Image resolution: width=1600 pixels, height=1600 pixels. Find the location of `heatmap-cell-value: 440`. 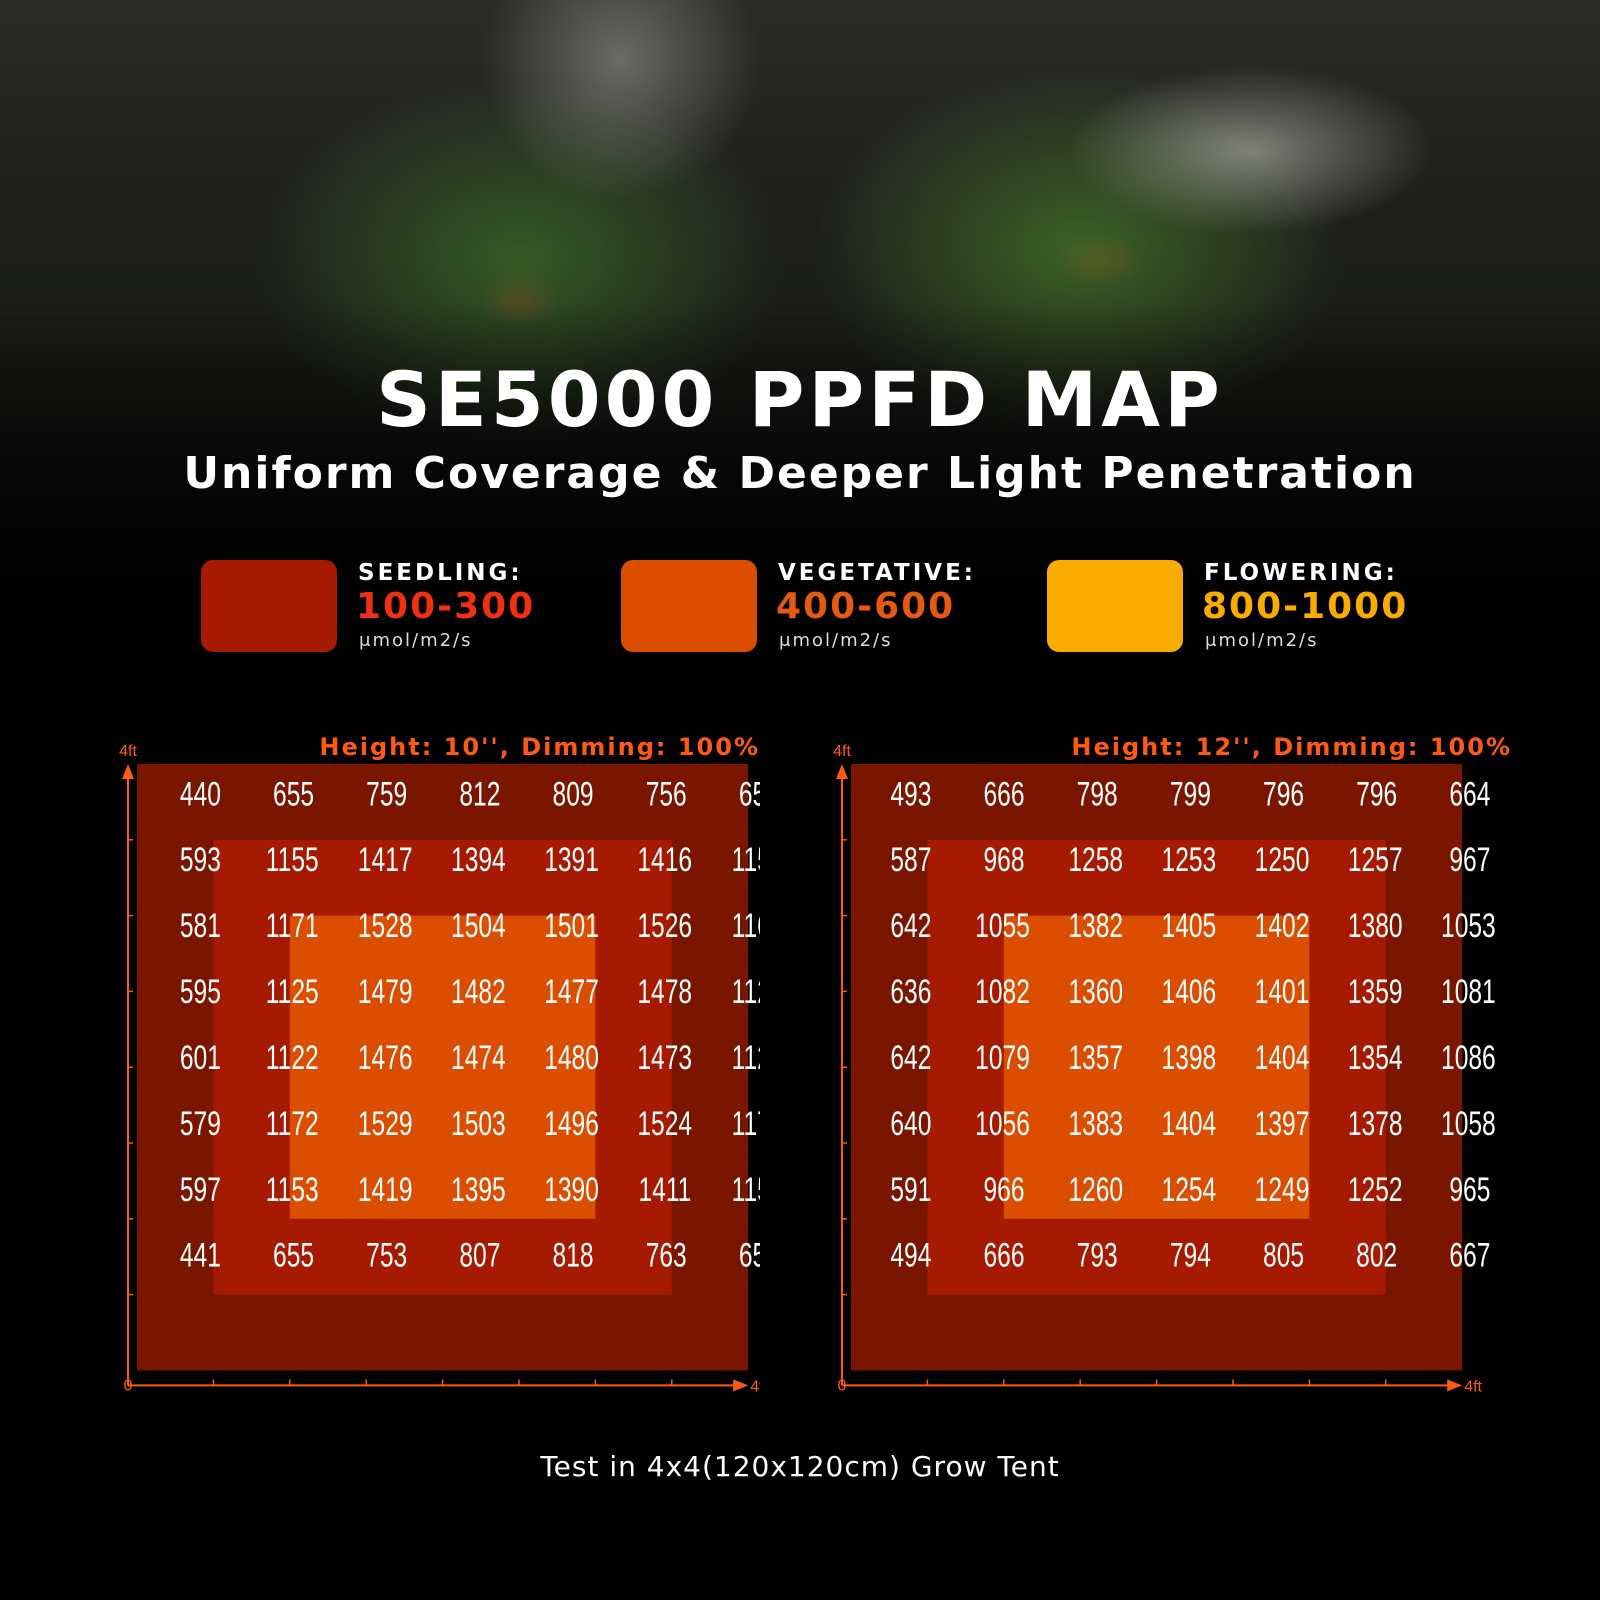

heatmap-cell-value: 440 is located at coordinates (200, 794).